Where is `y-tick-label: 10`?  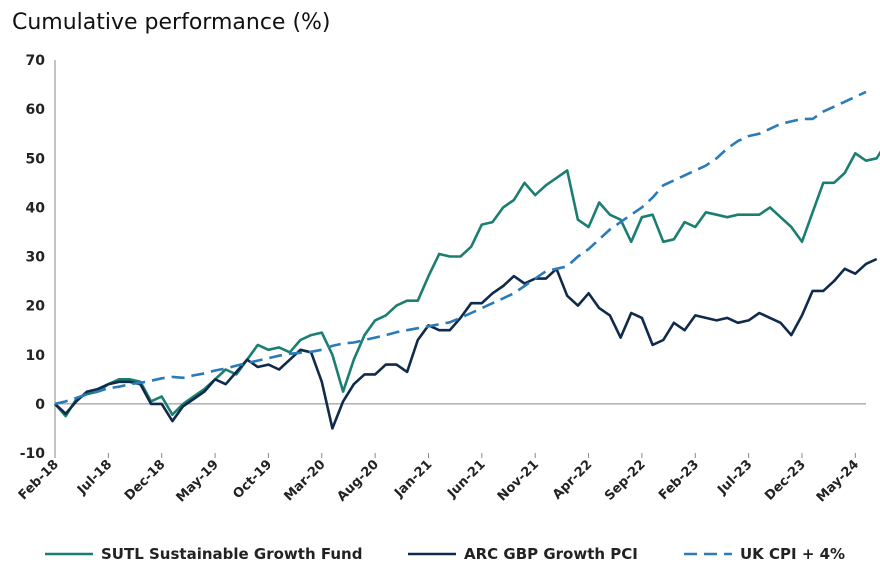 y-tick-label: 10 is located at coordinates (36, 356).